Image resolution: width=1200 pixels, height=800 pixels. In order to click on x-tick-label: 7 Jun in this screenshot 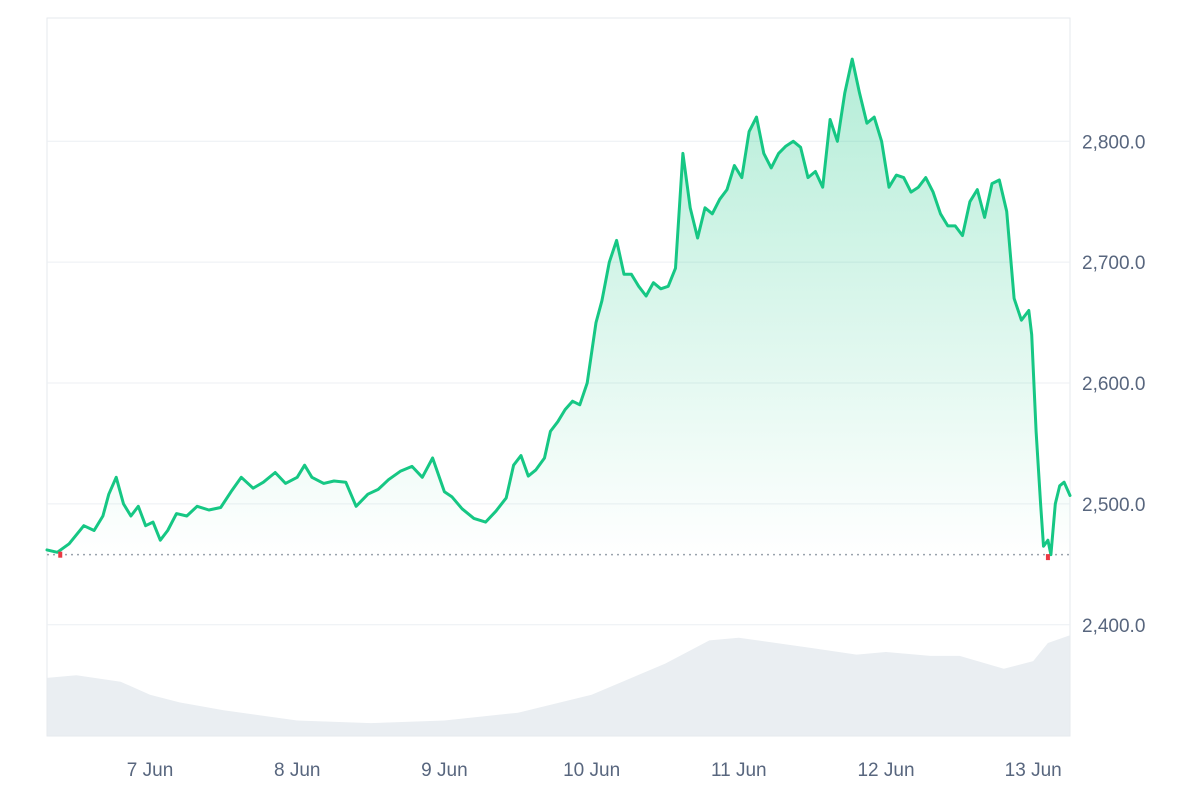, I will do `click(150, 770)`.